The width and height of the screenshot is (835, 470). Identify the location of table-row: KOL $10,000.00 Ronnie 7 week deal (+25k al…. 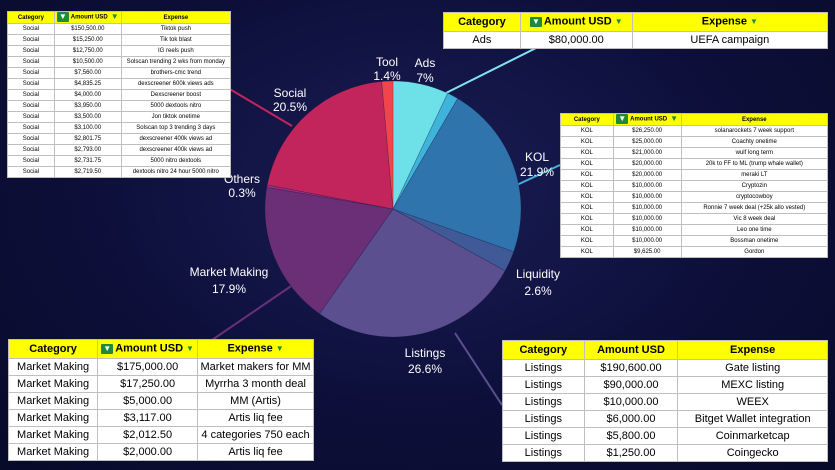
(694, 208).